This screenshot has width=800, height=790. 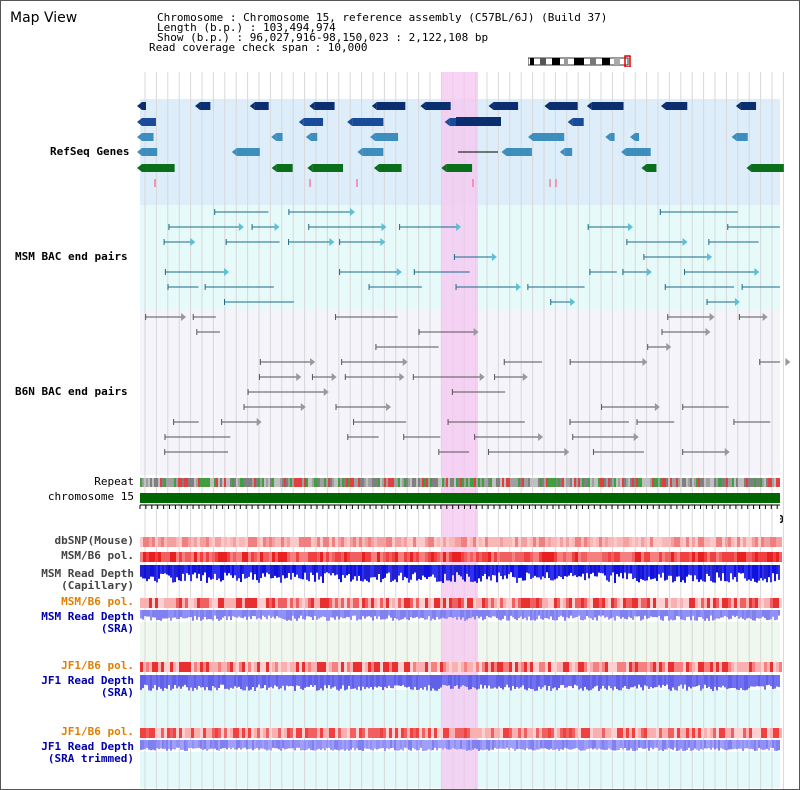 What do you see at coordinates (579, 60) in the screenshot?
I see `chromosome-ideogram` at bounding box center [579, 60].